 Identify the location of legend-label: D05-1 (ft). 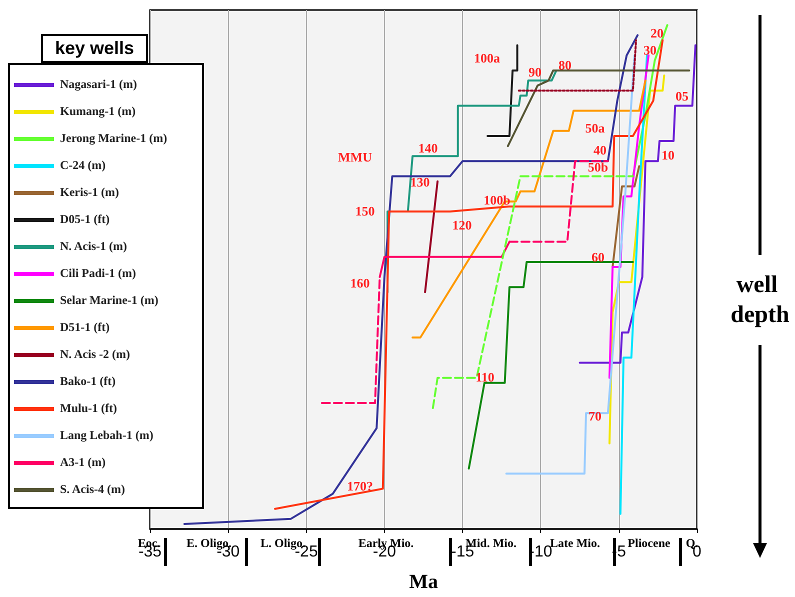
(85, 219).